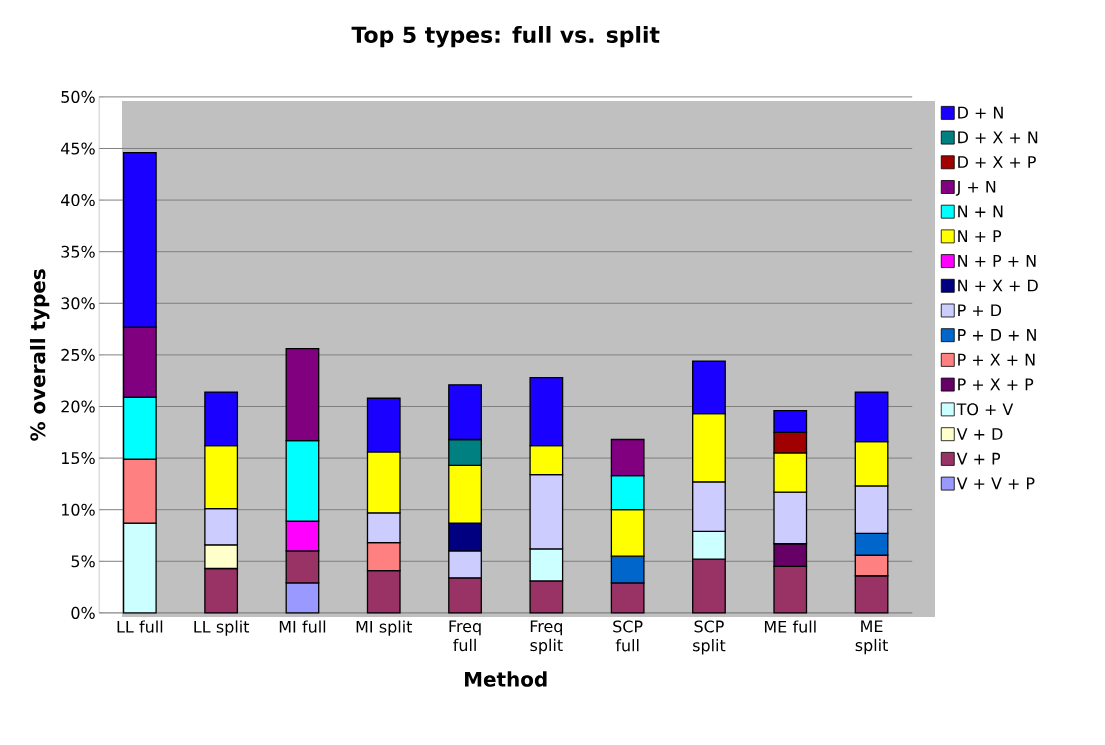  Describe the element at coordinates (979, 434) in the screenshot. I see `legend-label: V + D` at that location.